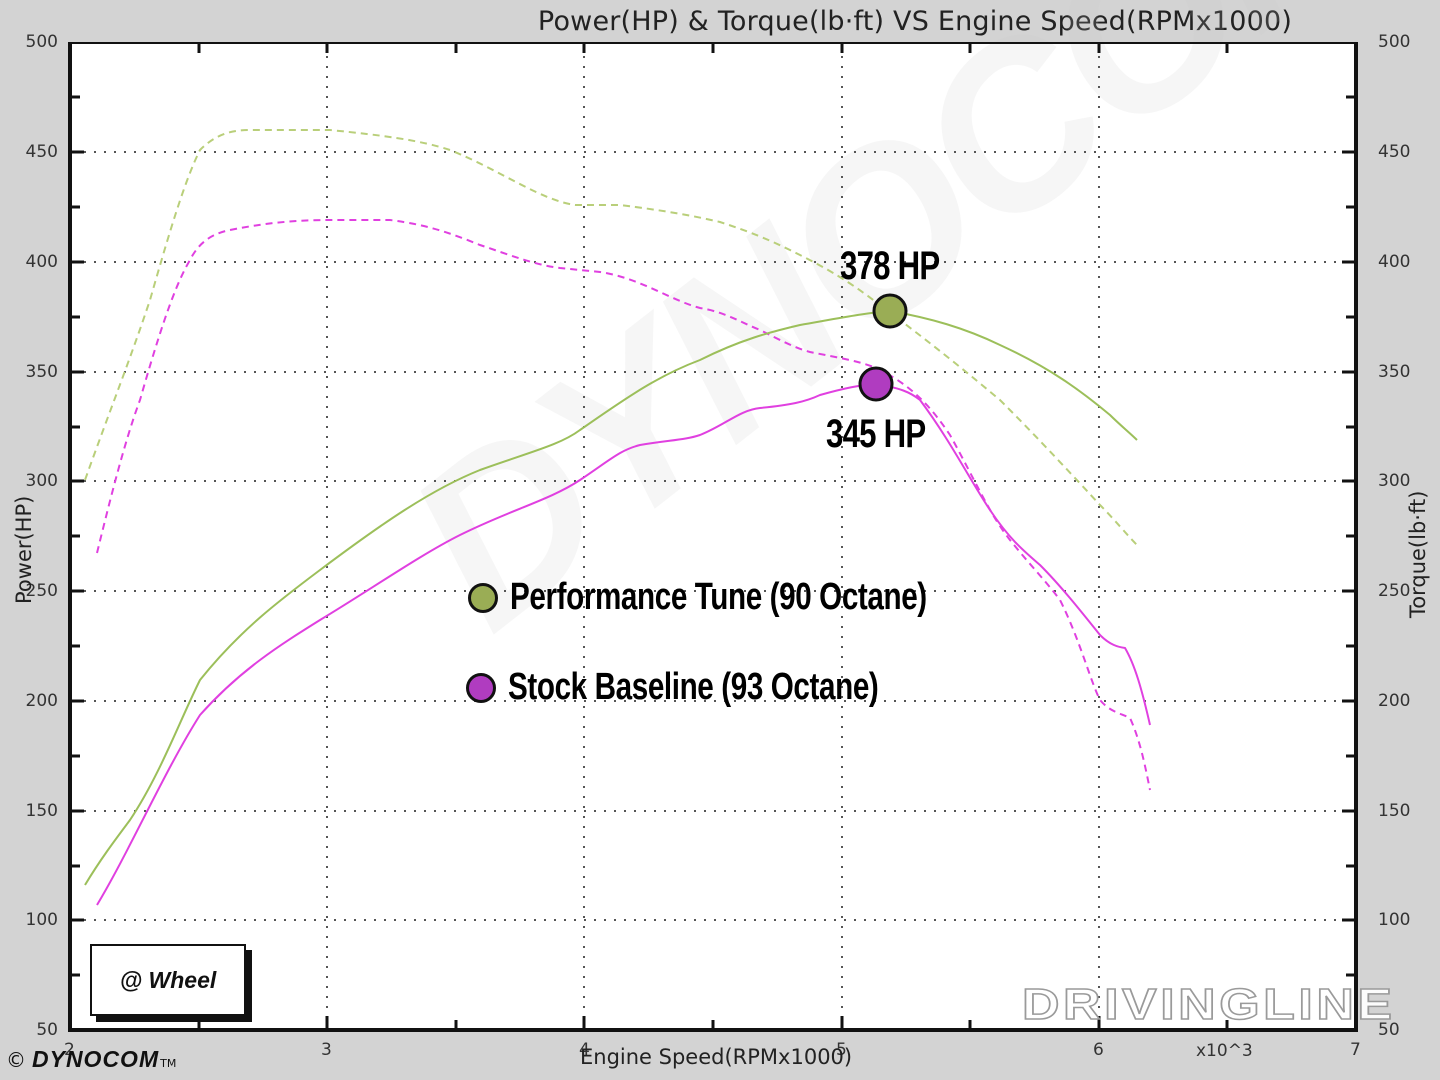  I want to click on stock-peak-marker, so click(876, 384).